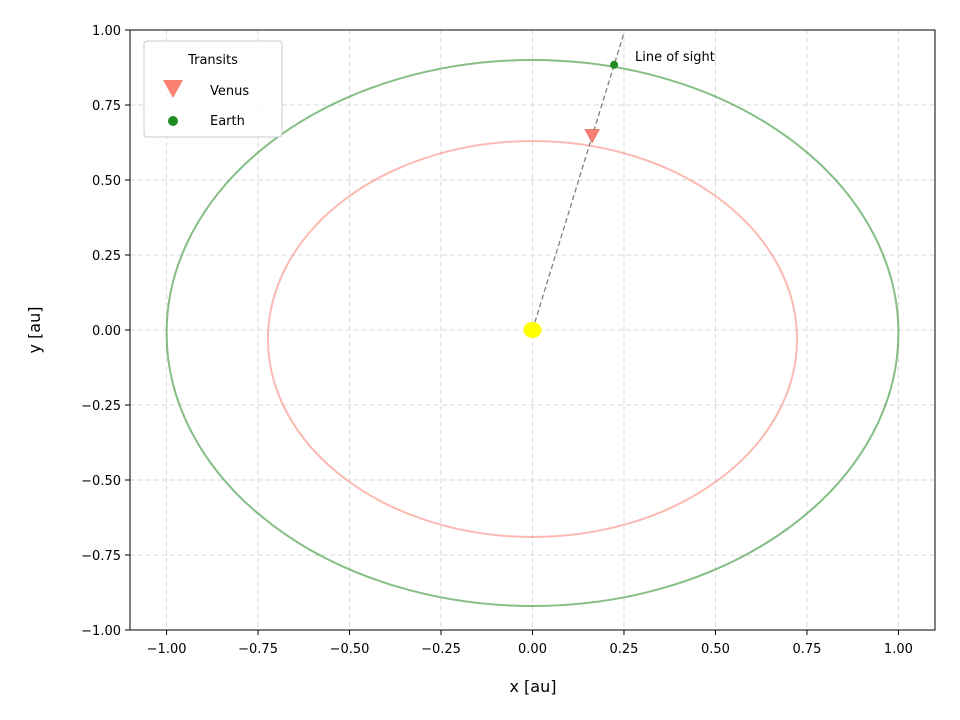  What do you see at coordinates (571, 199) in the screenshot?
I see `transit-points` at bounding box center [571, 199].